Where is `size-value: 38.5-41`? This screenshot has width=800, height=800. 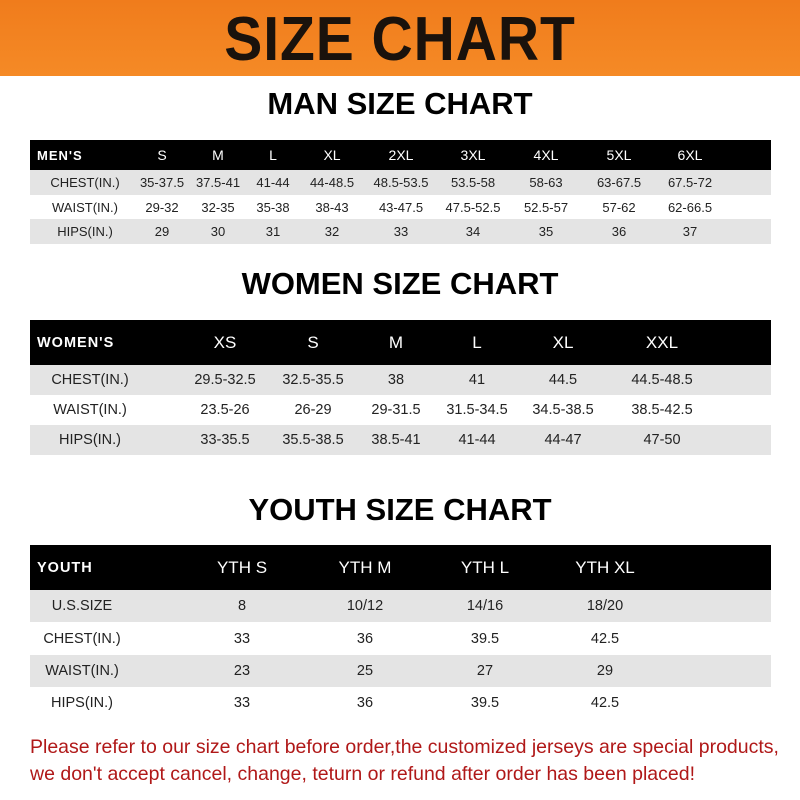
size-value: 38.5-41 is located at coordinates (396, 440).